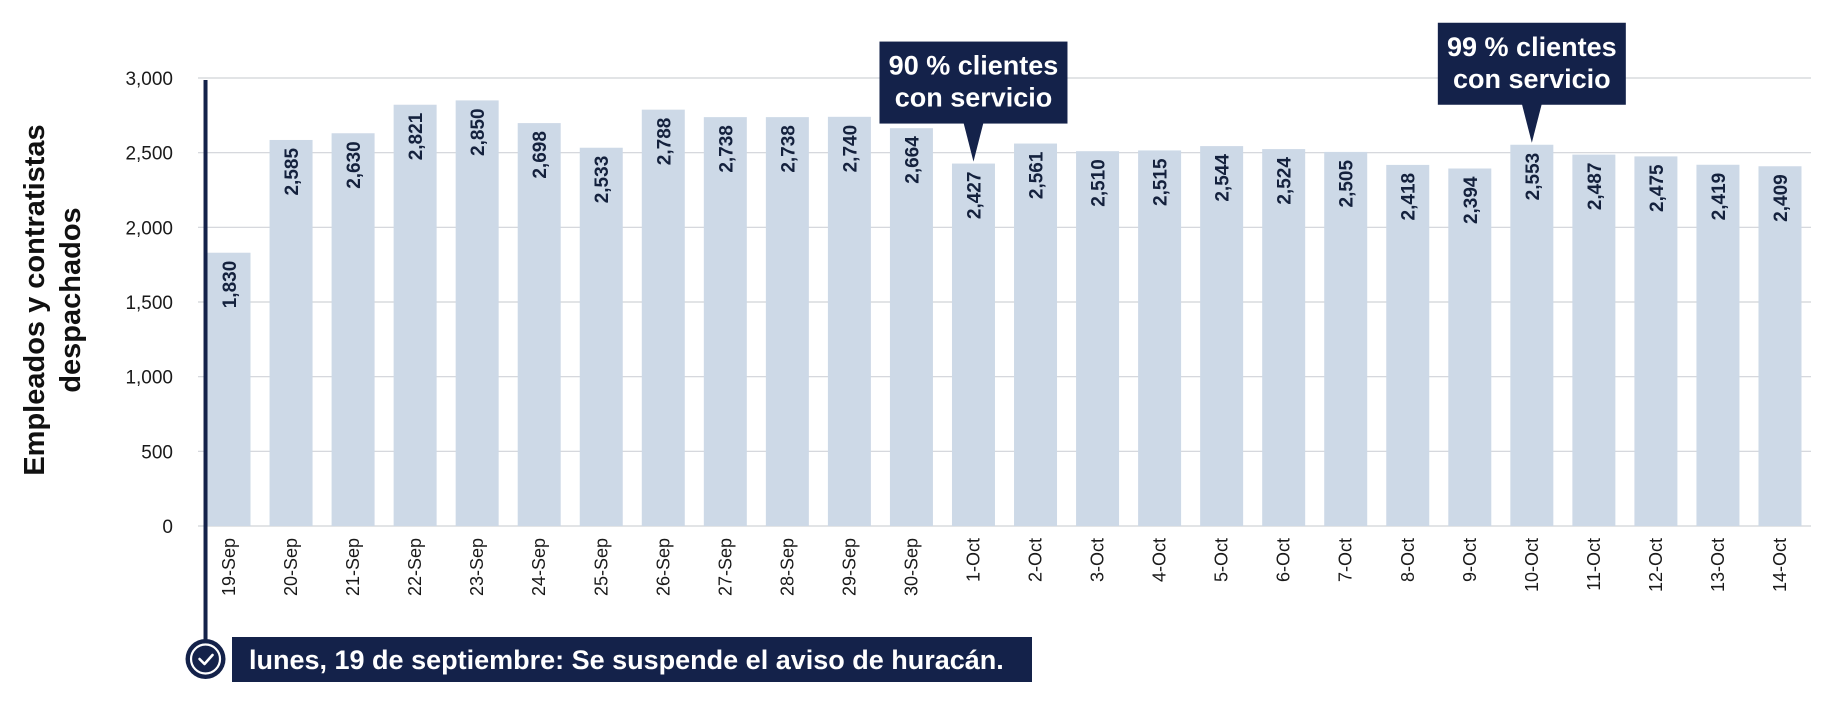 The width and height of the screenshot is (1831, 713). Describe the element at coordinates (911, 567) in the screenshot. I see `x-tick-label: 30-Sep` at that location.